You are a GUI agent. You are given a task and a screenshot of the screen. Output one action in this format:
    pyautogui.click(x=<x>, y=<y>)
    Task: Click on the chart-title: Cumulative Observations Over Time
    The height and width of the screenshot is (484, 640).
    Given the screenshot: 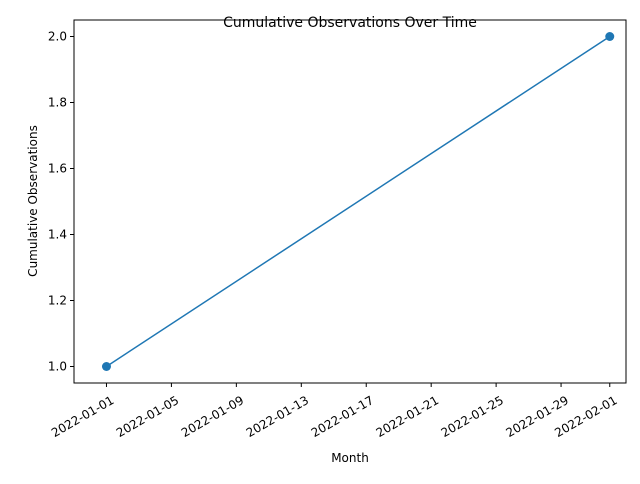 What is the action you would take?
    pyautogui.click(x=350, y=23)
    